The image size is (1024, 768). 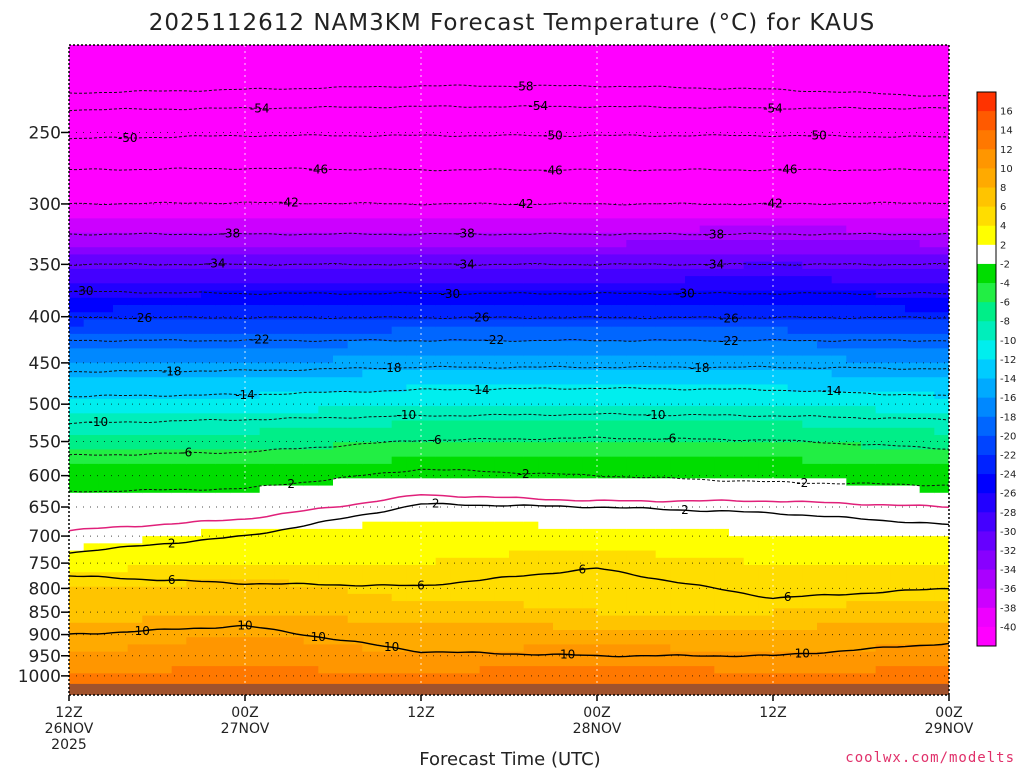 I want to click on colorbar-label: -10, so click(x=1008, y=341).